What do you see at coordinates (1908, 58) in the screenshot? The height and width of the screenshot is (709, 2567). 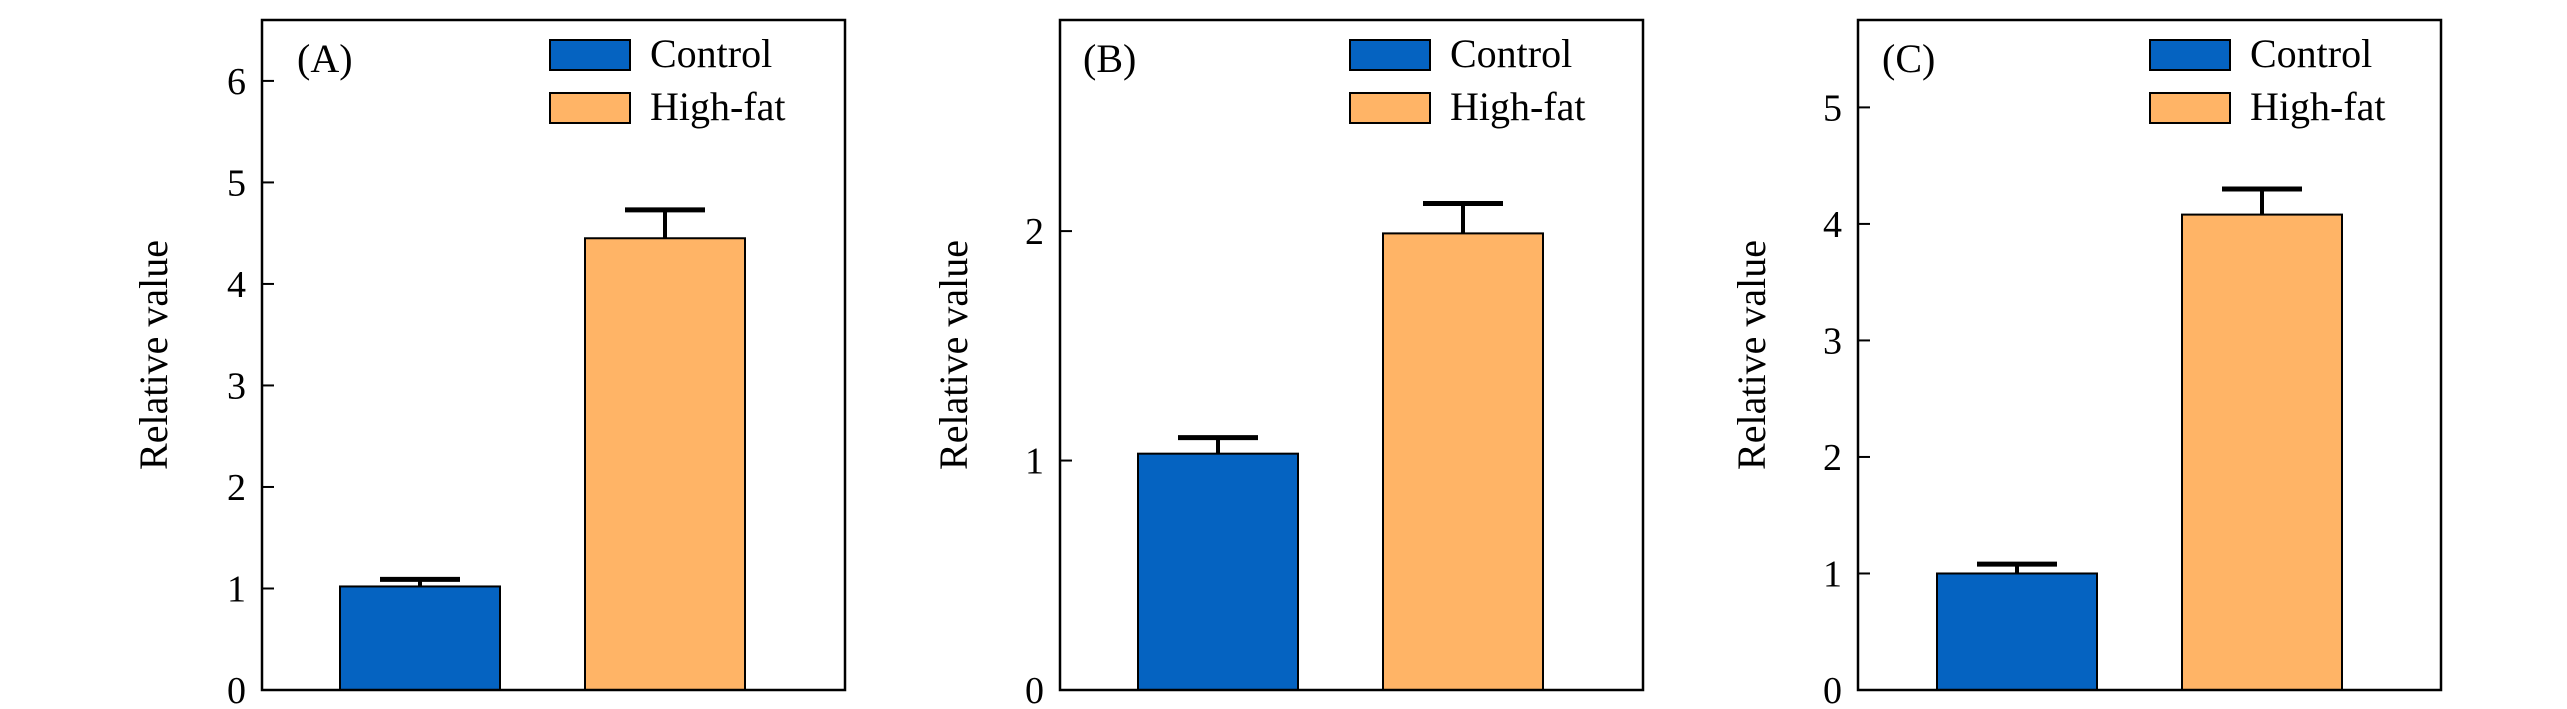 I see `panel-label: (C)` at bounding box center [1908, 58].